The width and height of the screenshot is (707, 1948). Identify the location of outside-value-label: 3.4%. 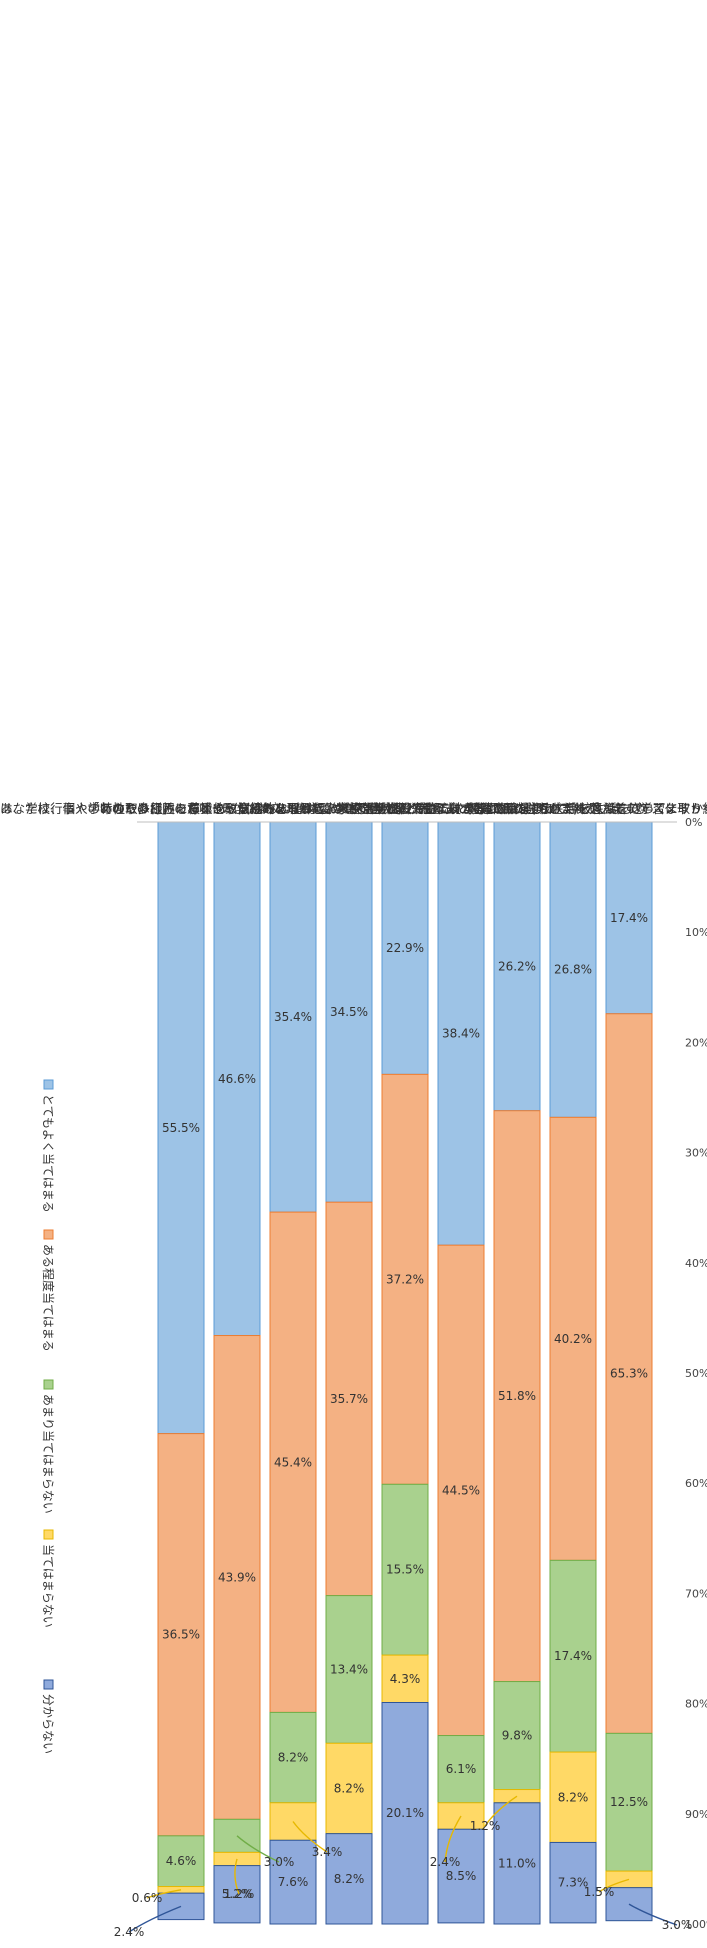
(327, 1852).